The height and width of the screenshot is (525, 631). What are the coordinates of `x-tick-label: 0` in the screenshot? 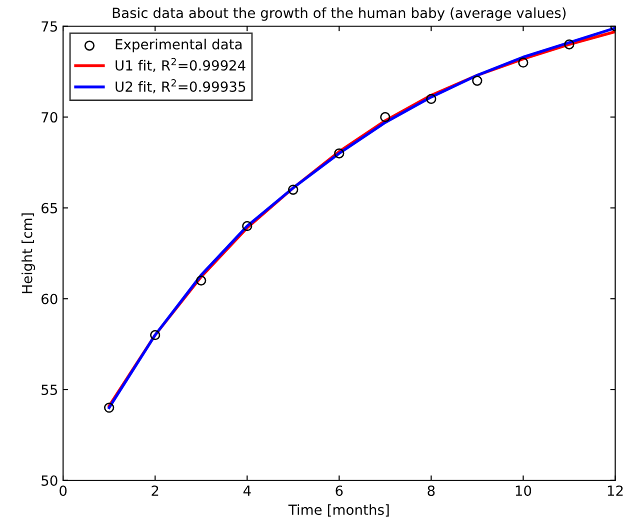 It's located at (63, 490).